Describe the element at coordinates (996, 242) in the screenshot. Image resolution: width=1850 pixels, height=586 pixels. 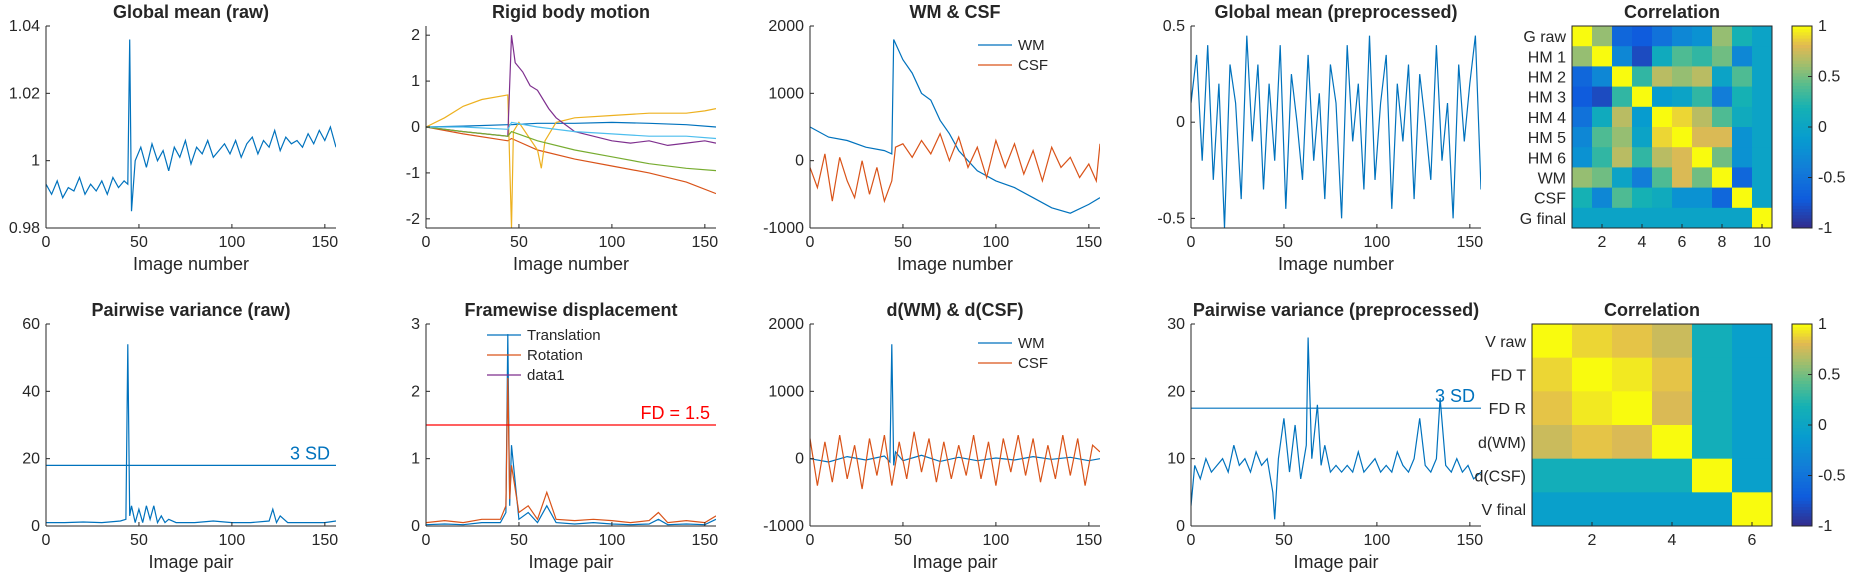
I see `x-tick-label: 100` at that location.